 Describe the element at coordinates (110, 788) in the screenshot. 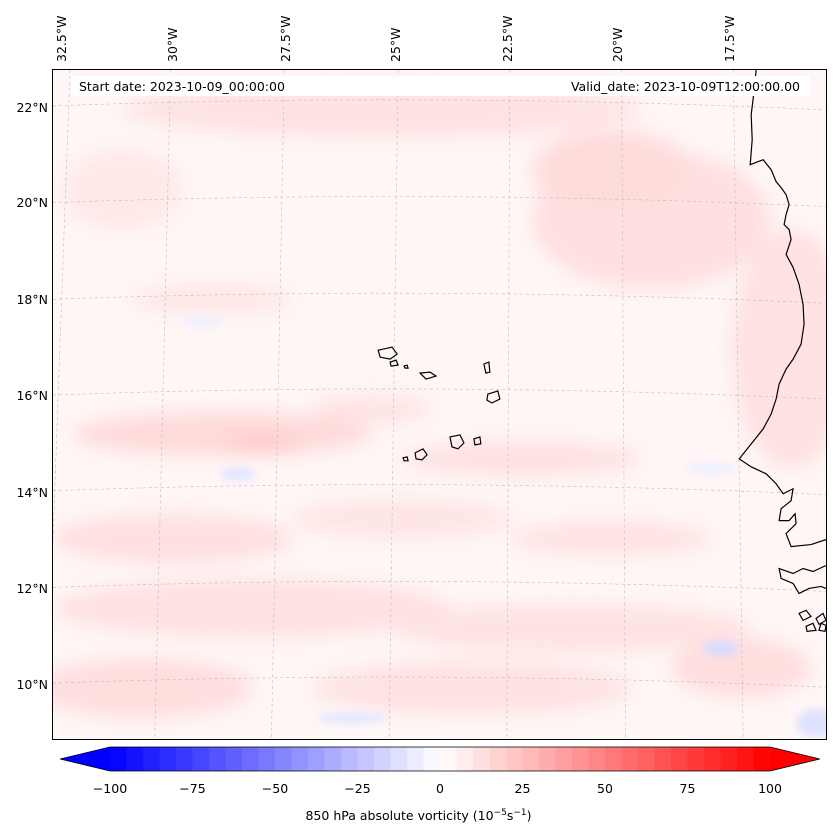

I see `colorbar-tick: −100` at that location.